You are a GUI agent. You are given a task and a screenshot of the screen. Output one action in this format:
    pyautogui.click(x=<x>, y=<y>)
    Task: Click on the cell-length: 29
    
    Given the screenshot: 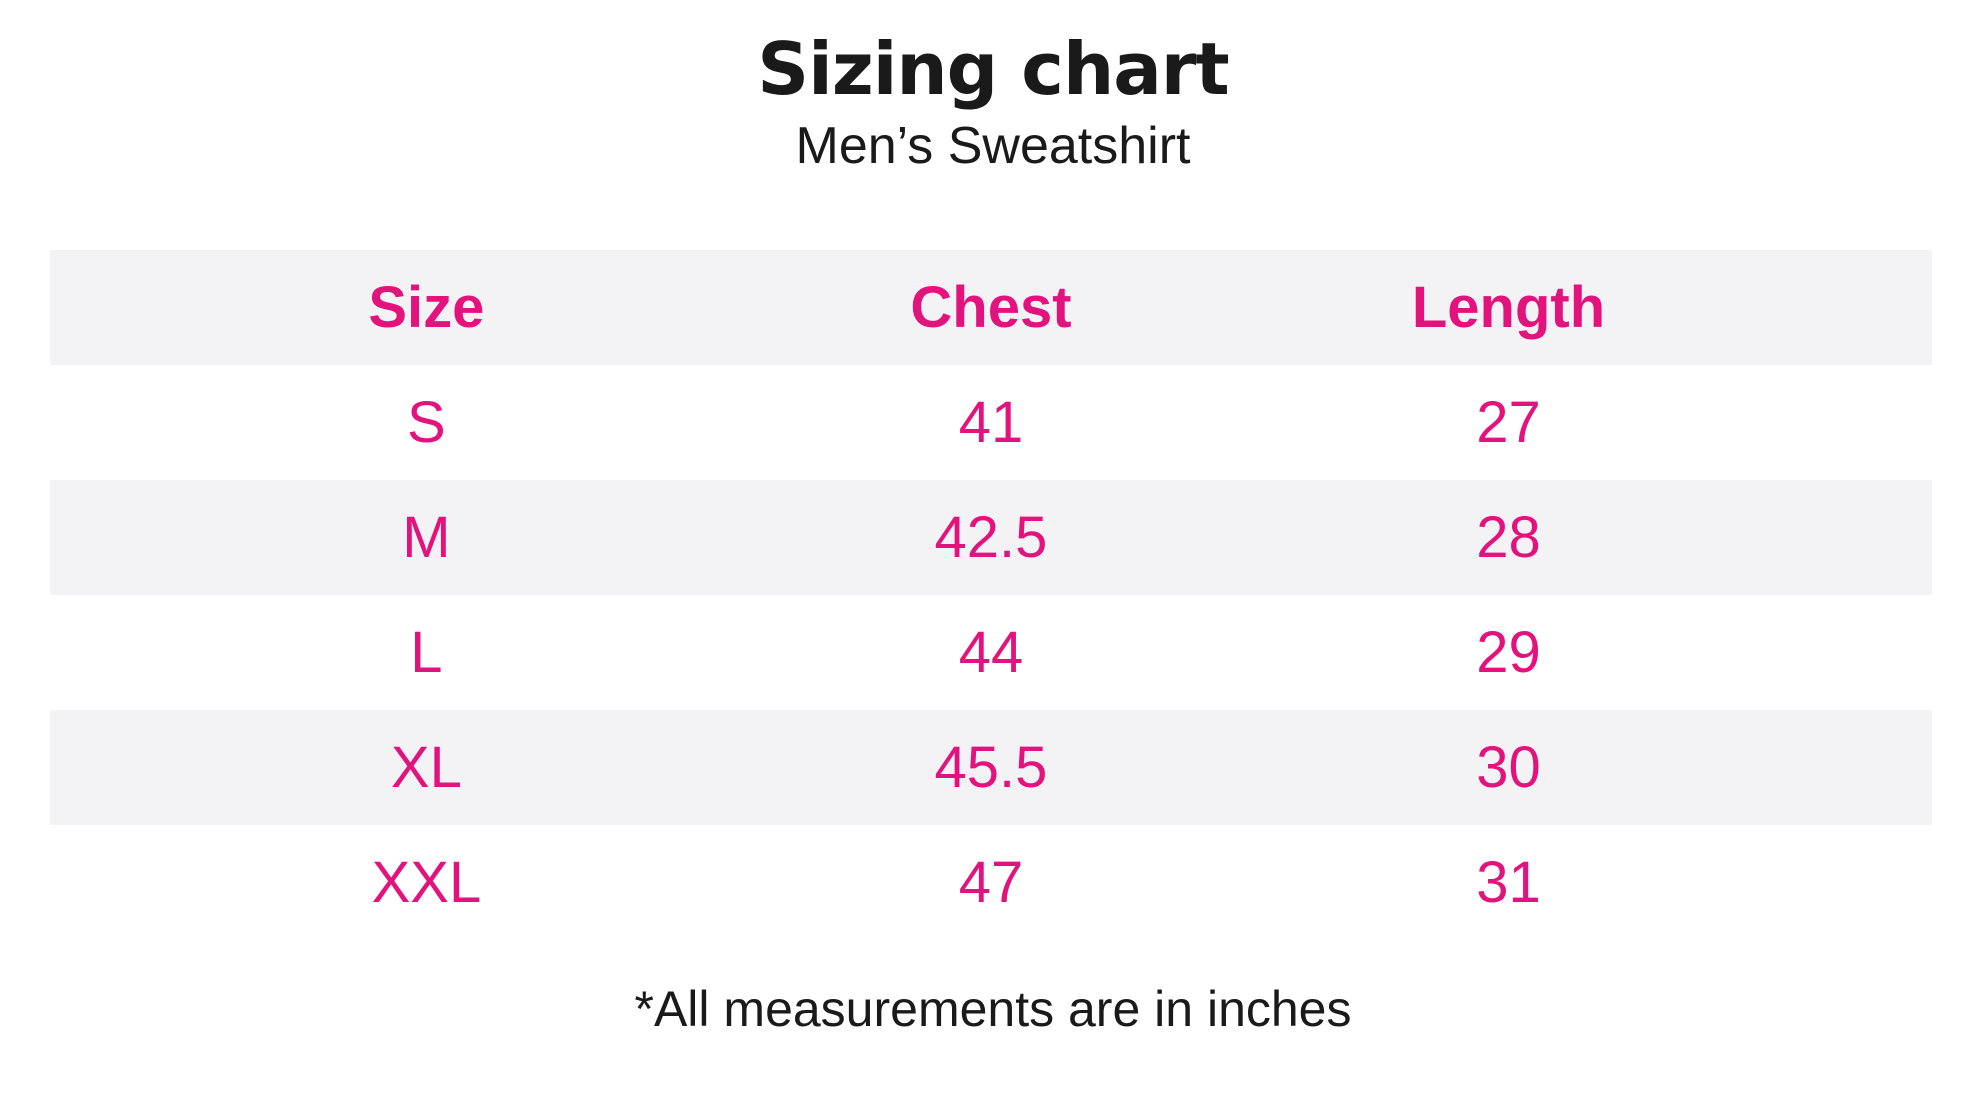 What is the action you would take?
    pyautogui.click(x=1508, y=652)
    